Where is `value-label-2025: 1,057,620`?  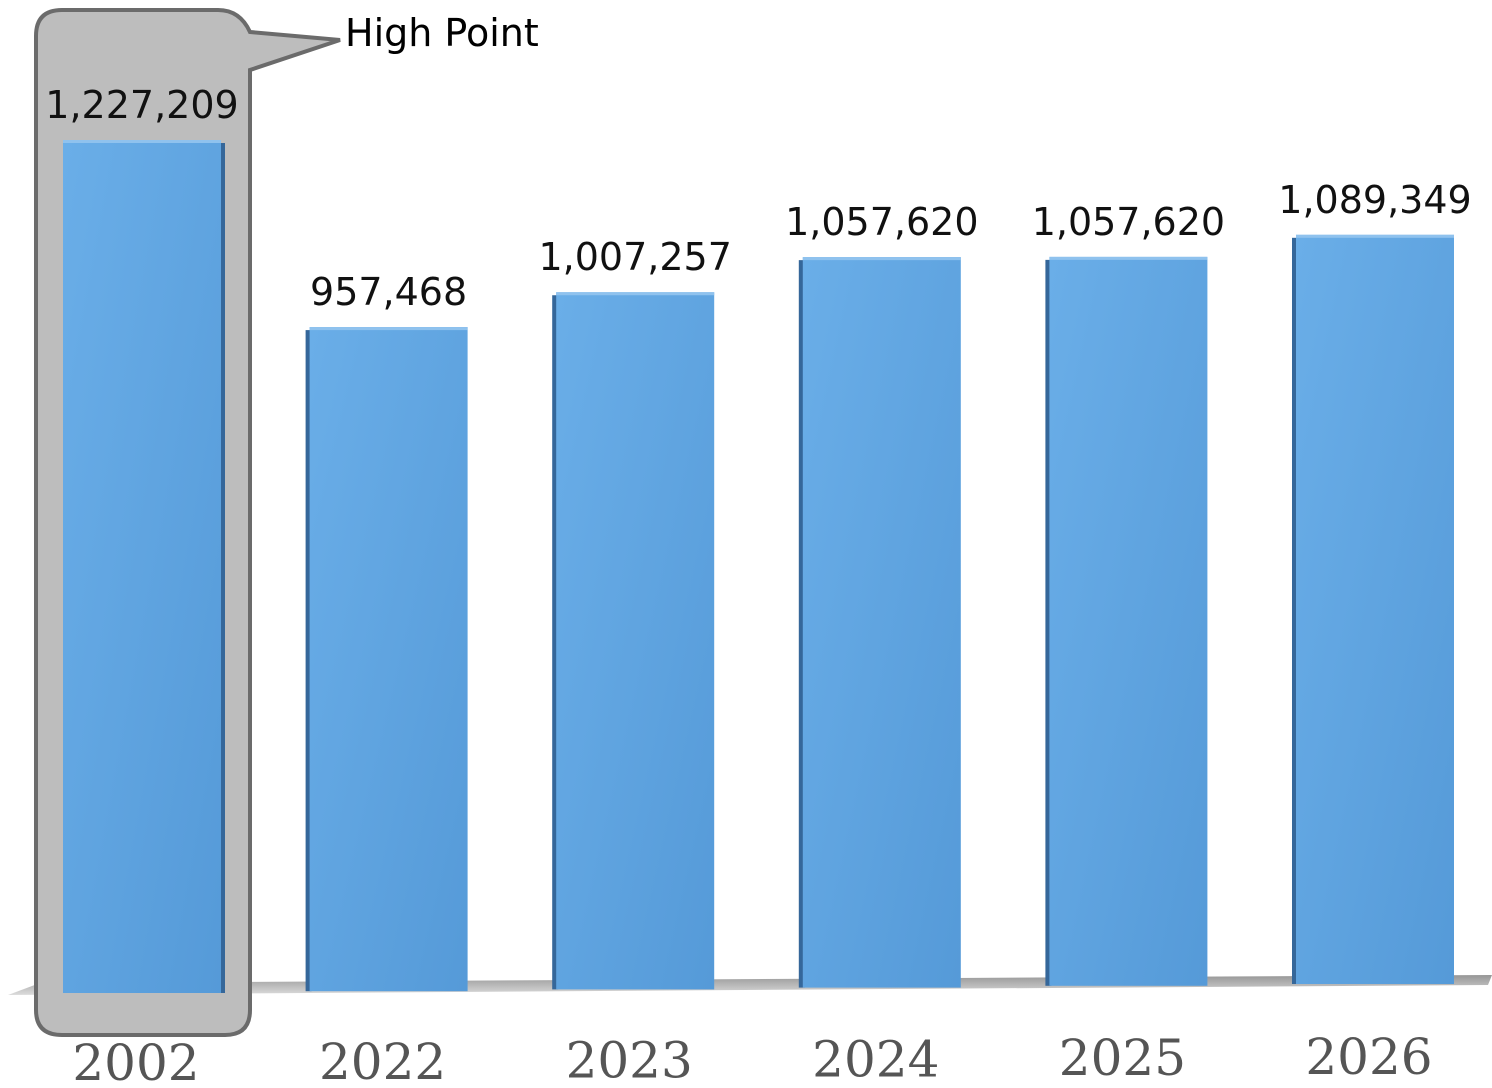
value-label-2025: 1,057,620 is located at coordinates (1128, 222).